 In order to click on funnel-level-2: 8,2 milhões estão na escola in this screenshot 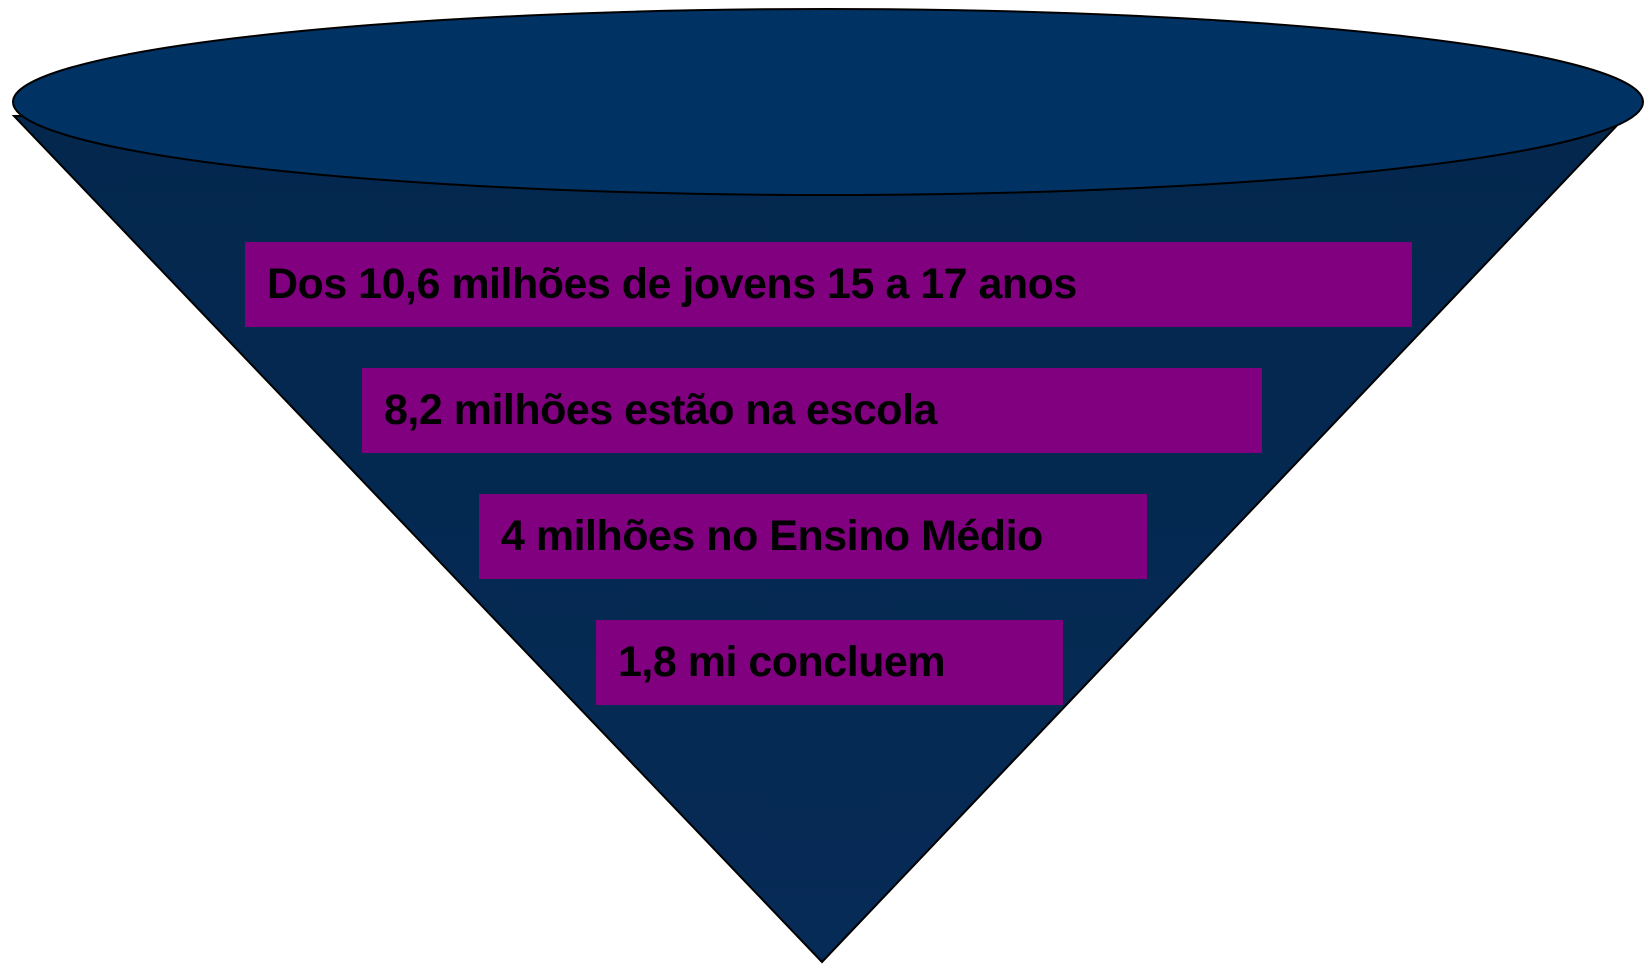, I will do `click(812, 410)`.